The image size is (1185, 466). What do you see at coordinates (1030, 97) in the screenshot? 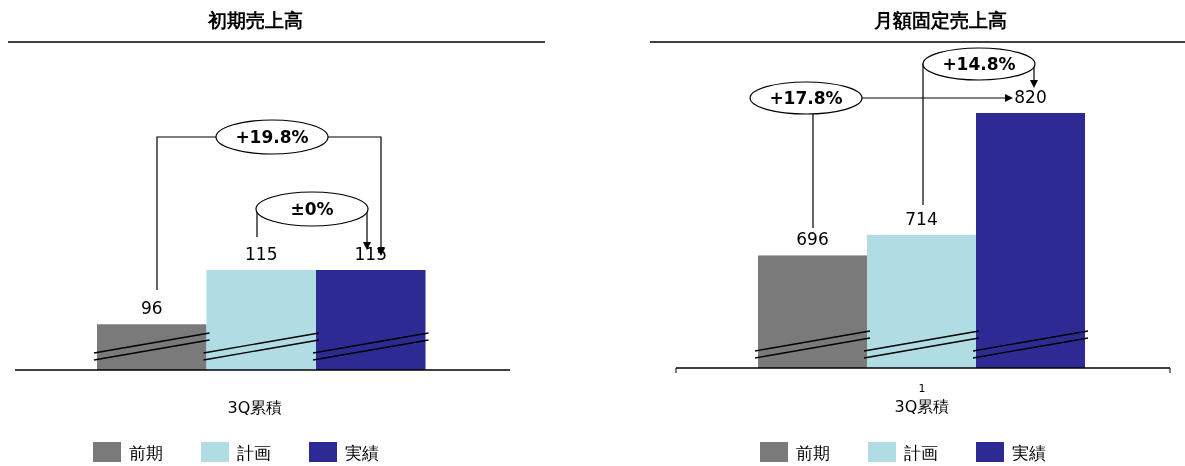
I see `data-label: 820` at bounding box center [1030, 97].